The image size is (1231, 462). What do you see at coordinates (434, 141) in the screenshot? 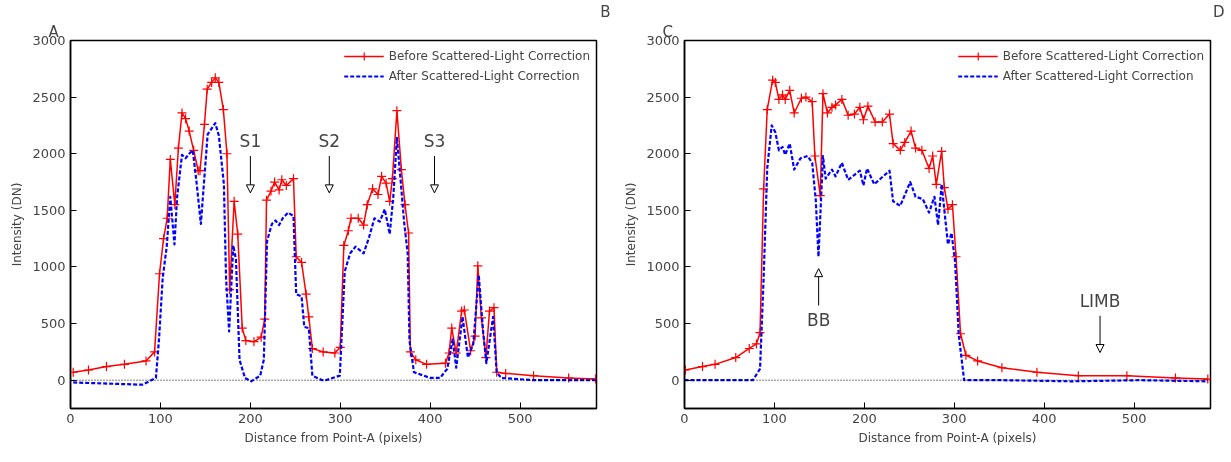
I see `annotation: S3` at bounding box center [434, 141].